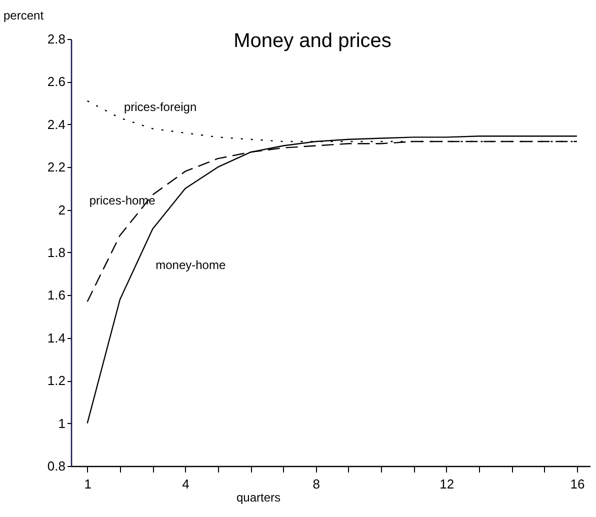 Image resolution: width=596 pixels, height=517 pixels. Describe the element at coordinates (56, 167) in the screenshot. I see `y-tick-label: 2.2` at that location.